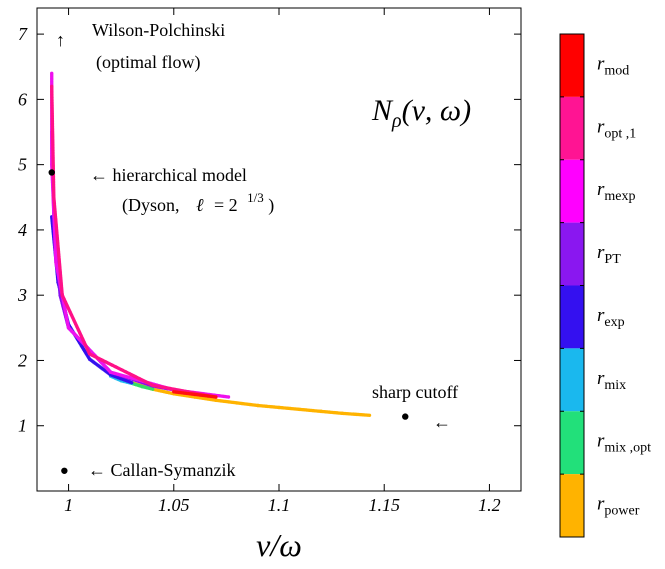  Describe the element at coordinates (616, 128) in the screenshot. I see `colorbar-label: ropt ,1` at that location.